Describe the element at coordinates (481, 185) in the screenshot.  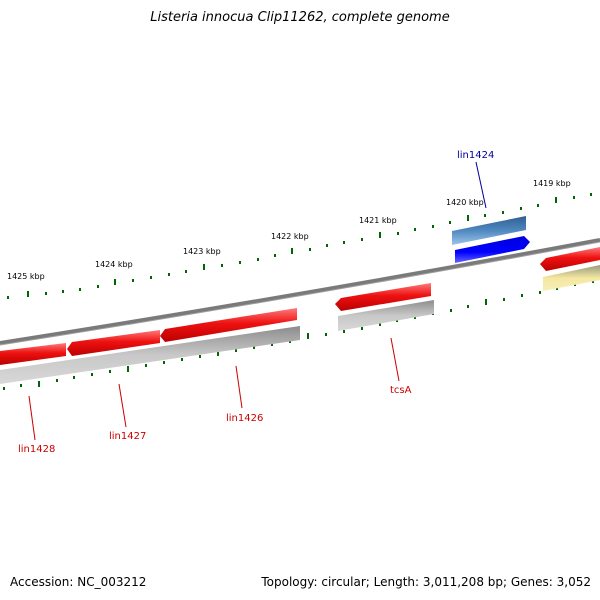
I see `leader-lin1424` at that location.